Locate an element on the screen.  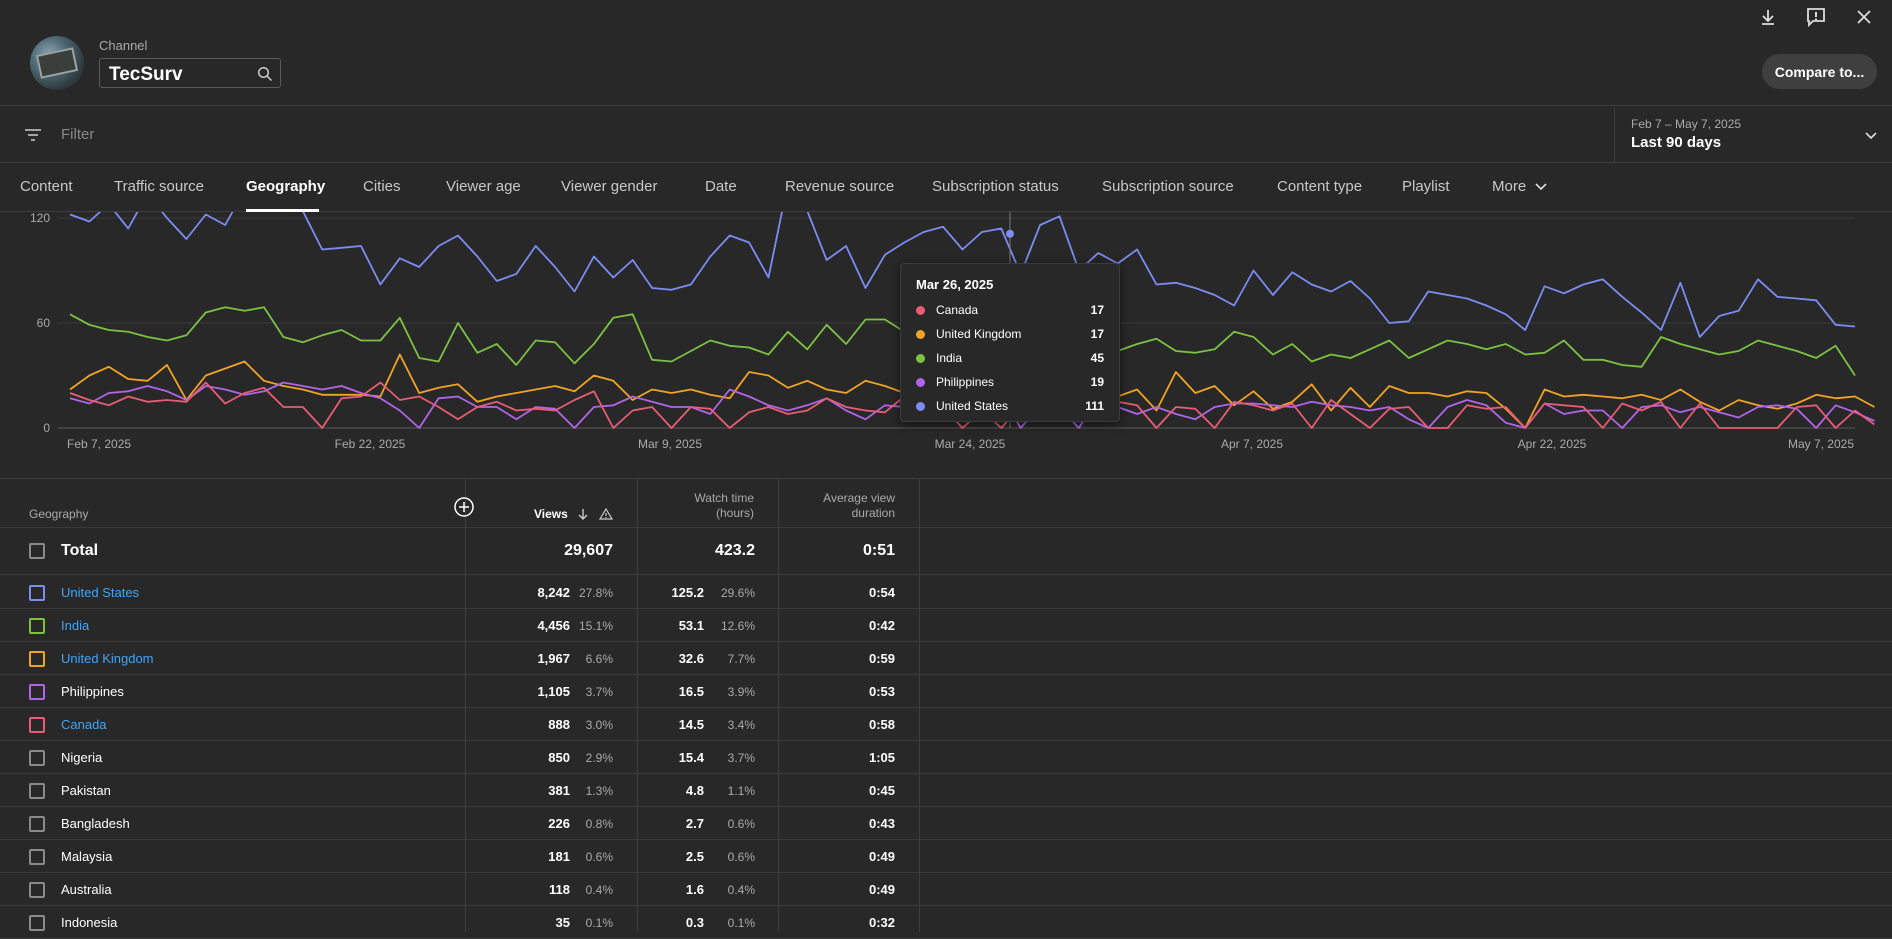
watch-time-percent: 0.6% is located at coordinates (741, 857).